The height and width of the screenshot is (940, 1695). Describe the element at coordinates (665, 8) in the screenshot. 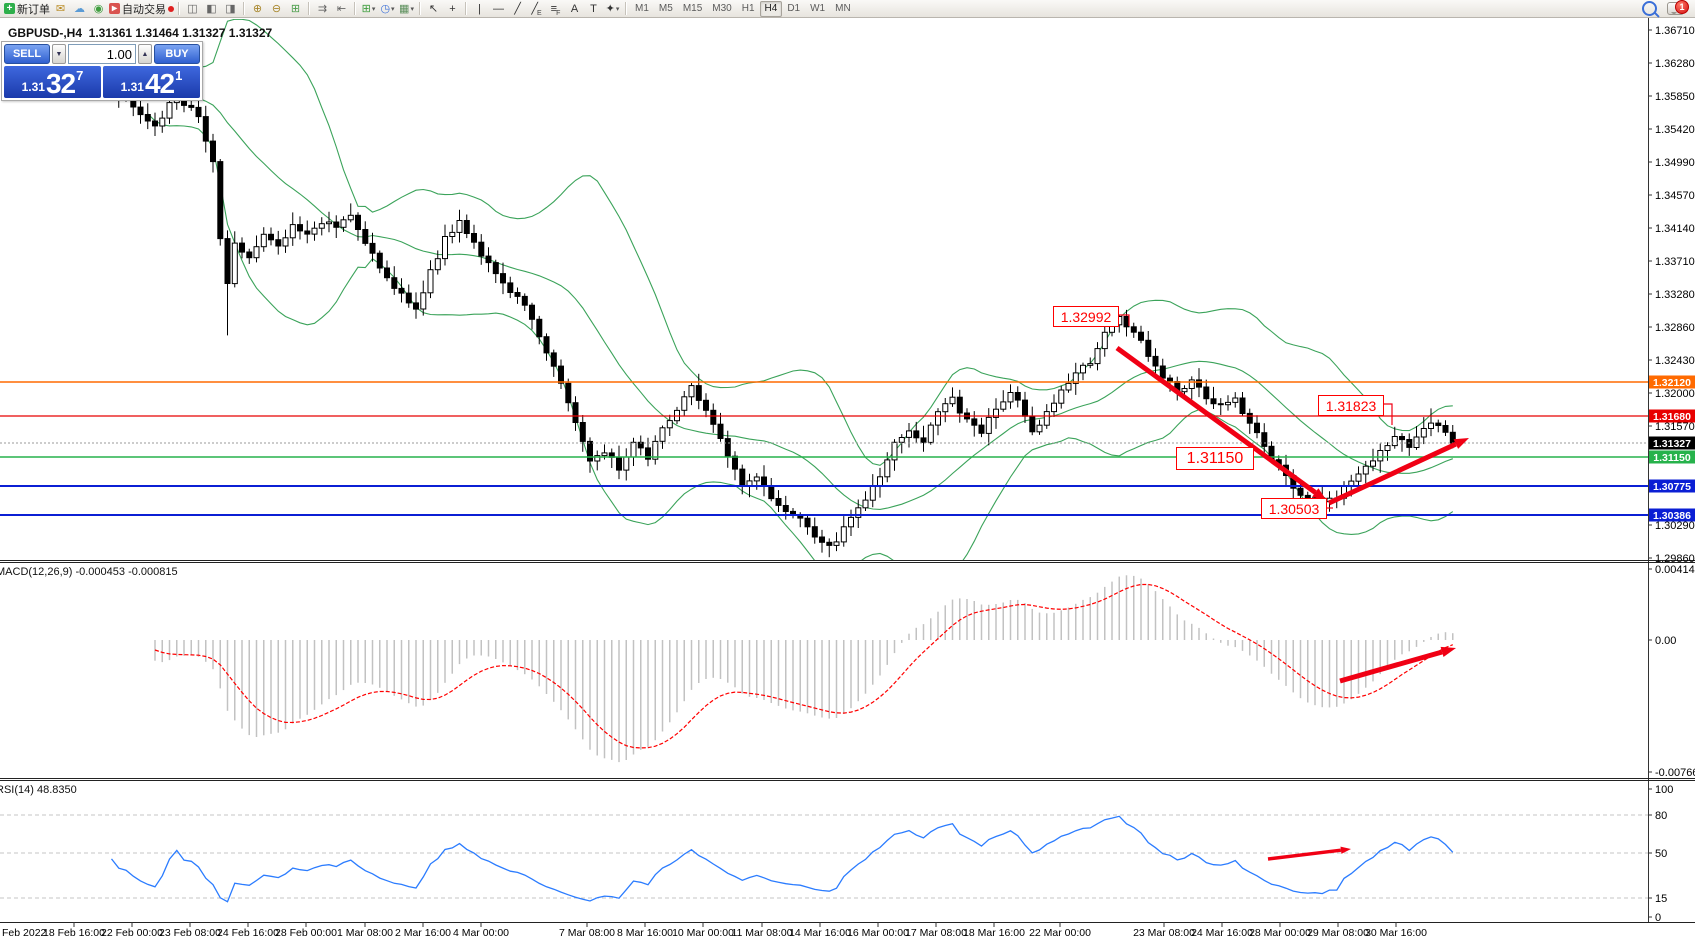

I see `timeframe-button-m5: M5` at that location.